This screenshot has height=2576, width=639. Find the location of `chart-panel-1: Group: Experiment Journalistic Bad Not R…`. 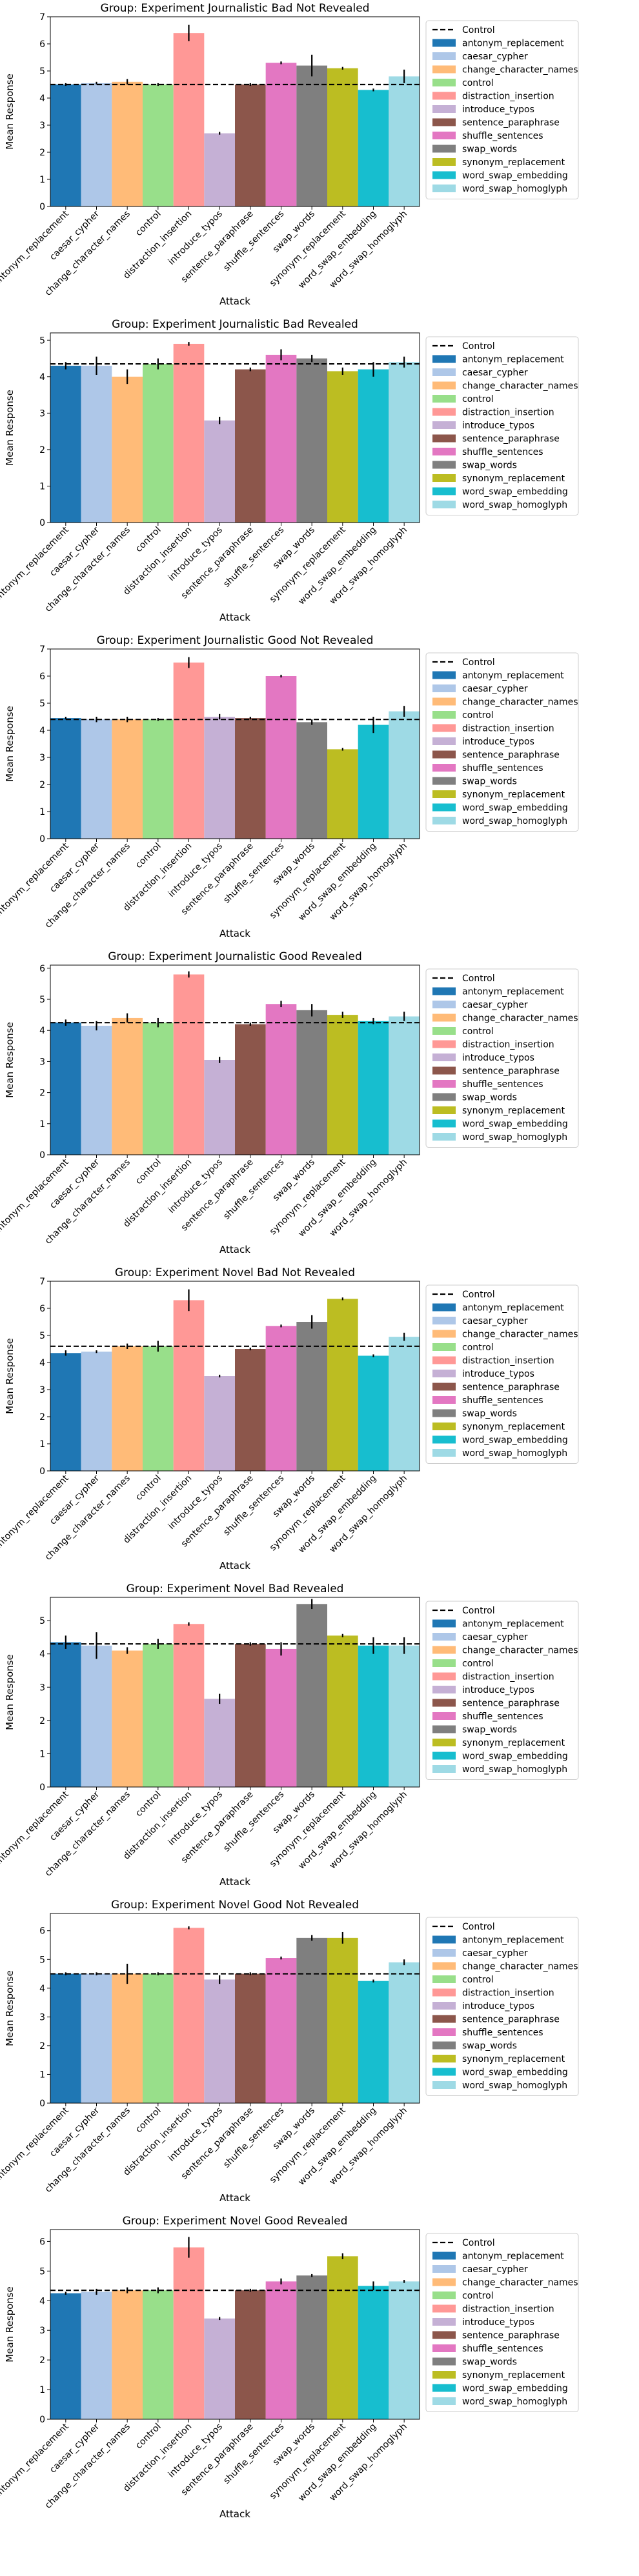

chart-panel-1: Group: Experiment Journalistic Bad Not R… is located at coordinates (289, 154).